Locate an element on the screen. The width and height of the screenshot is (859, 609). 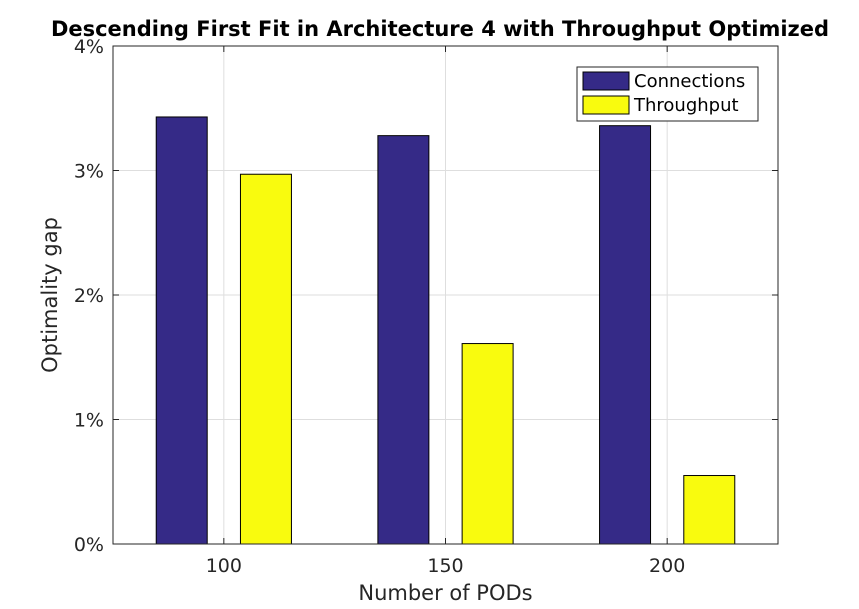
y-tick-label: 4% is located at coordinates (89, 47).